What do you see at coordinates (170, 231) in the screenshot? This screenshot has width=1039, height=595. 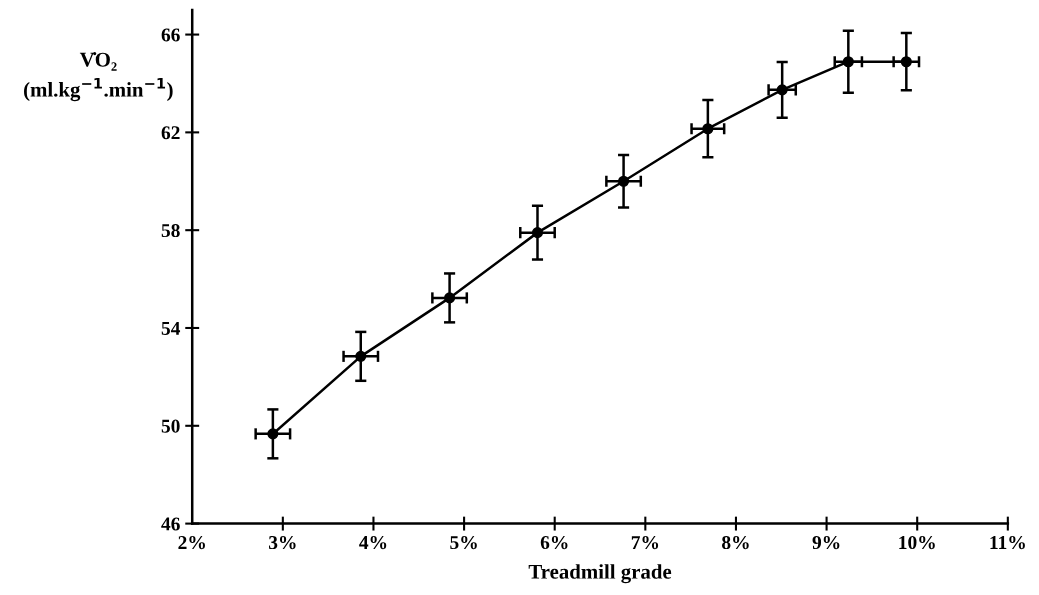 I see `y-tick-label: 58` at bounding box center [170, 231].